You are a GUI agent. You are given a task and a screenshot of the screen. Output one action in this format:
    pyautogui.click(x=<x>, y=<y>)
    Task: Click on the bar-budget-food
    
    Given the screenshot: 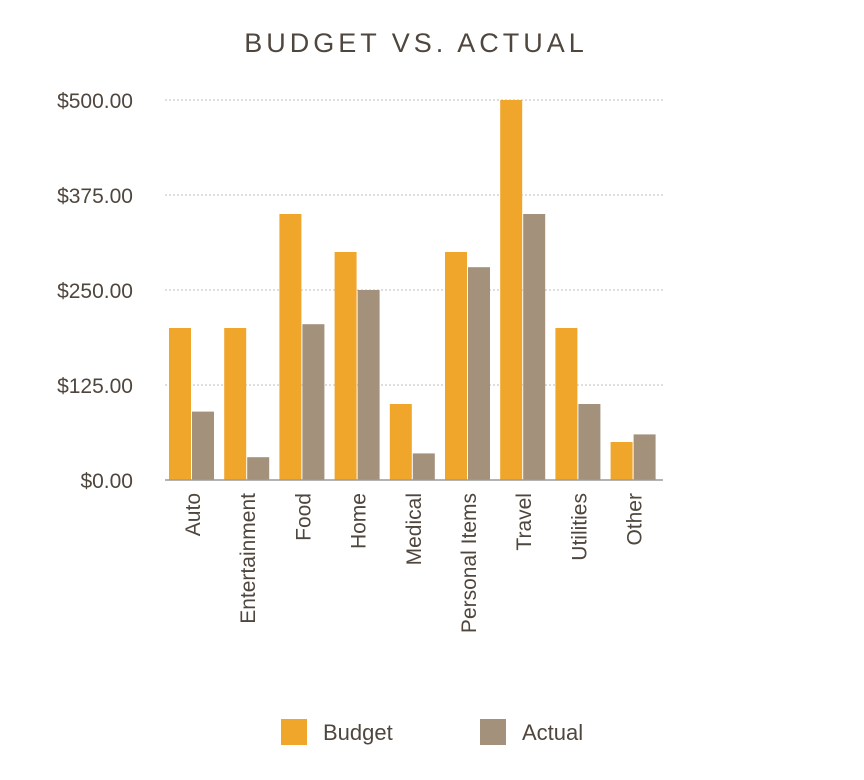 What is the action you would take?
    pyautogui.click(x=290, y=347)
    